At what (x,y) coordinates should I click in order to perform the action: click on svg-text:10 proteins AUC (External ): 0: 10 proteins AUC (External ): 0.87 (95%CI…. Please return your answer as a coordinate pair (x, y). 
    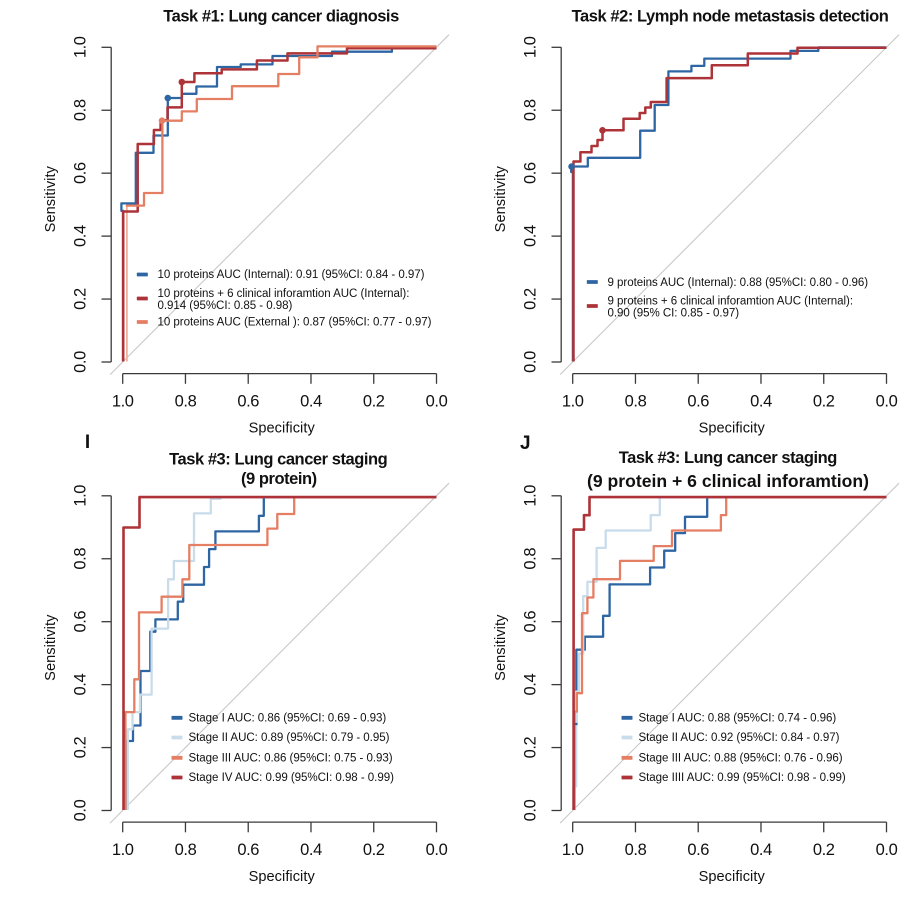
    Looking at the image, I should click on (295, 323).